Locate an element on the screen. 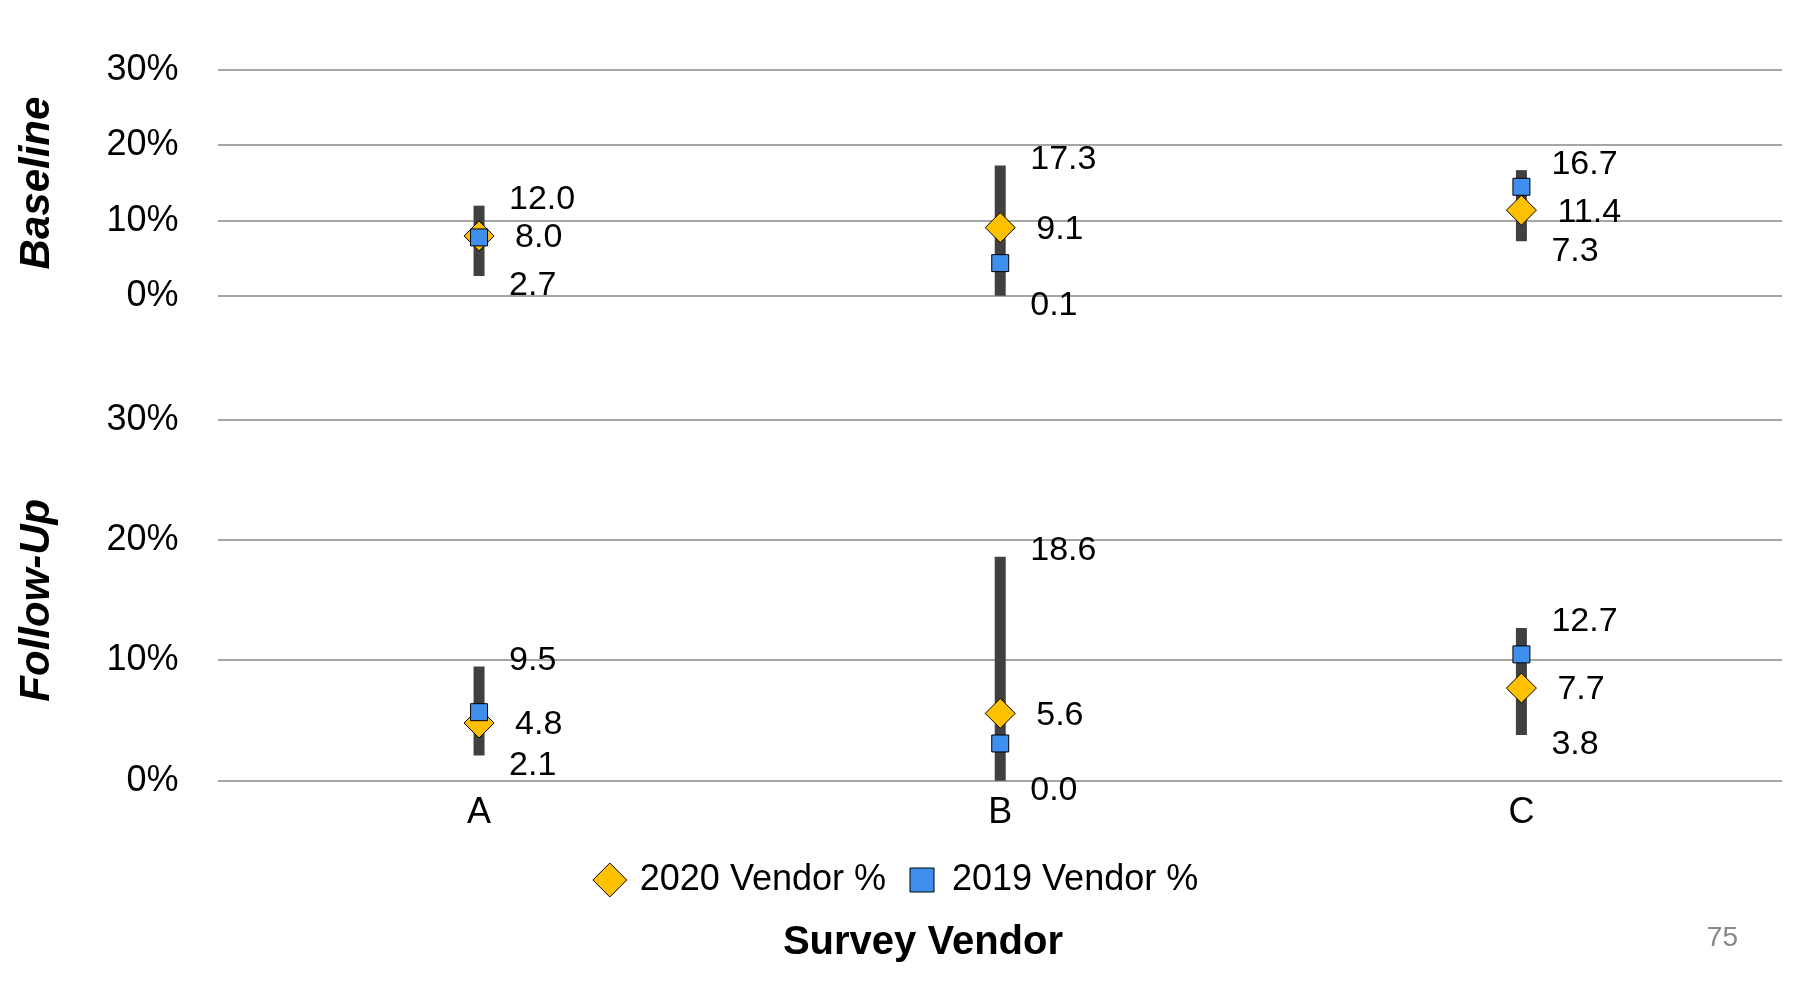 This screenshot has width=1808, height=1002. annotation: 9.5 is located at coordinates (533, 657).